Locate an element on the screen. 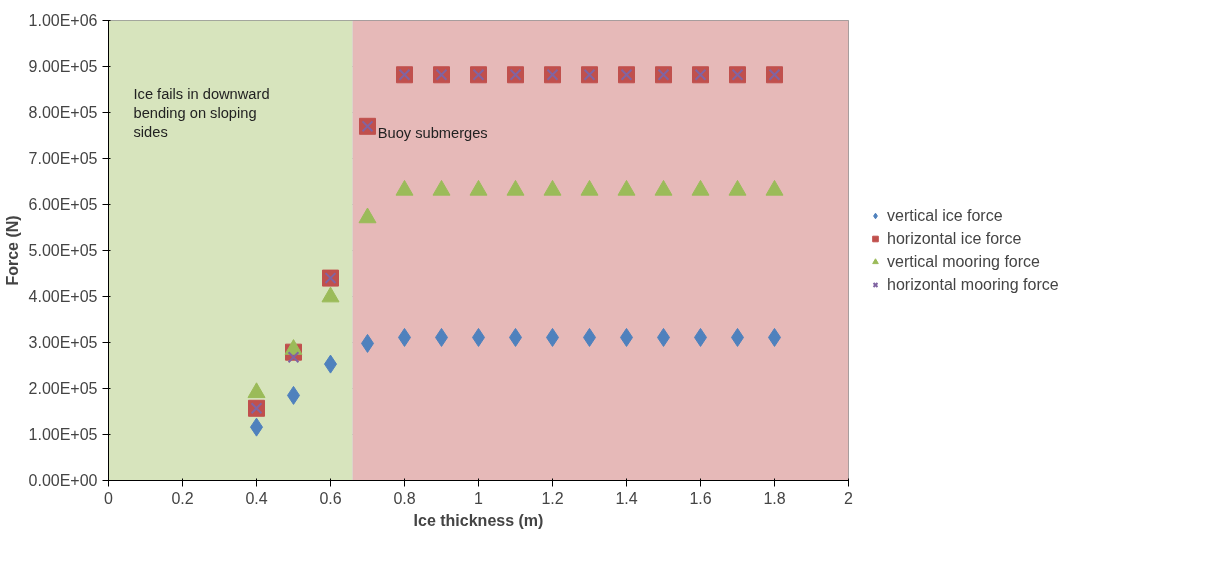  x-tick-label: 0.2 is located at coordinates (182, 498).